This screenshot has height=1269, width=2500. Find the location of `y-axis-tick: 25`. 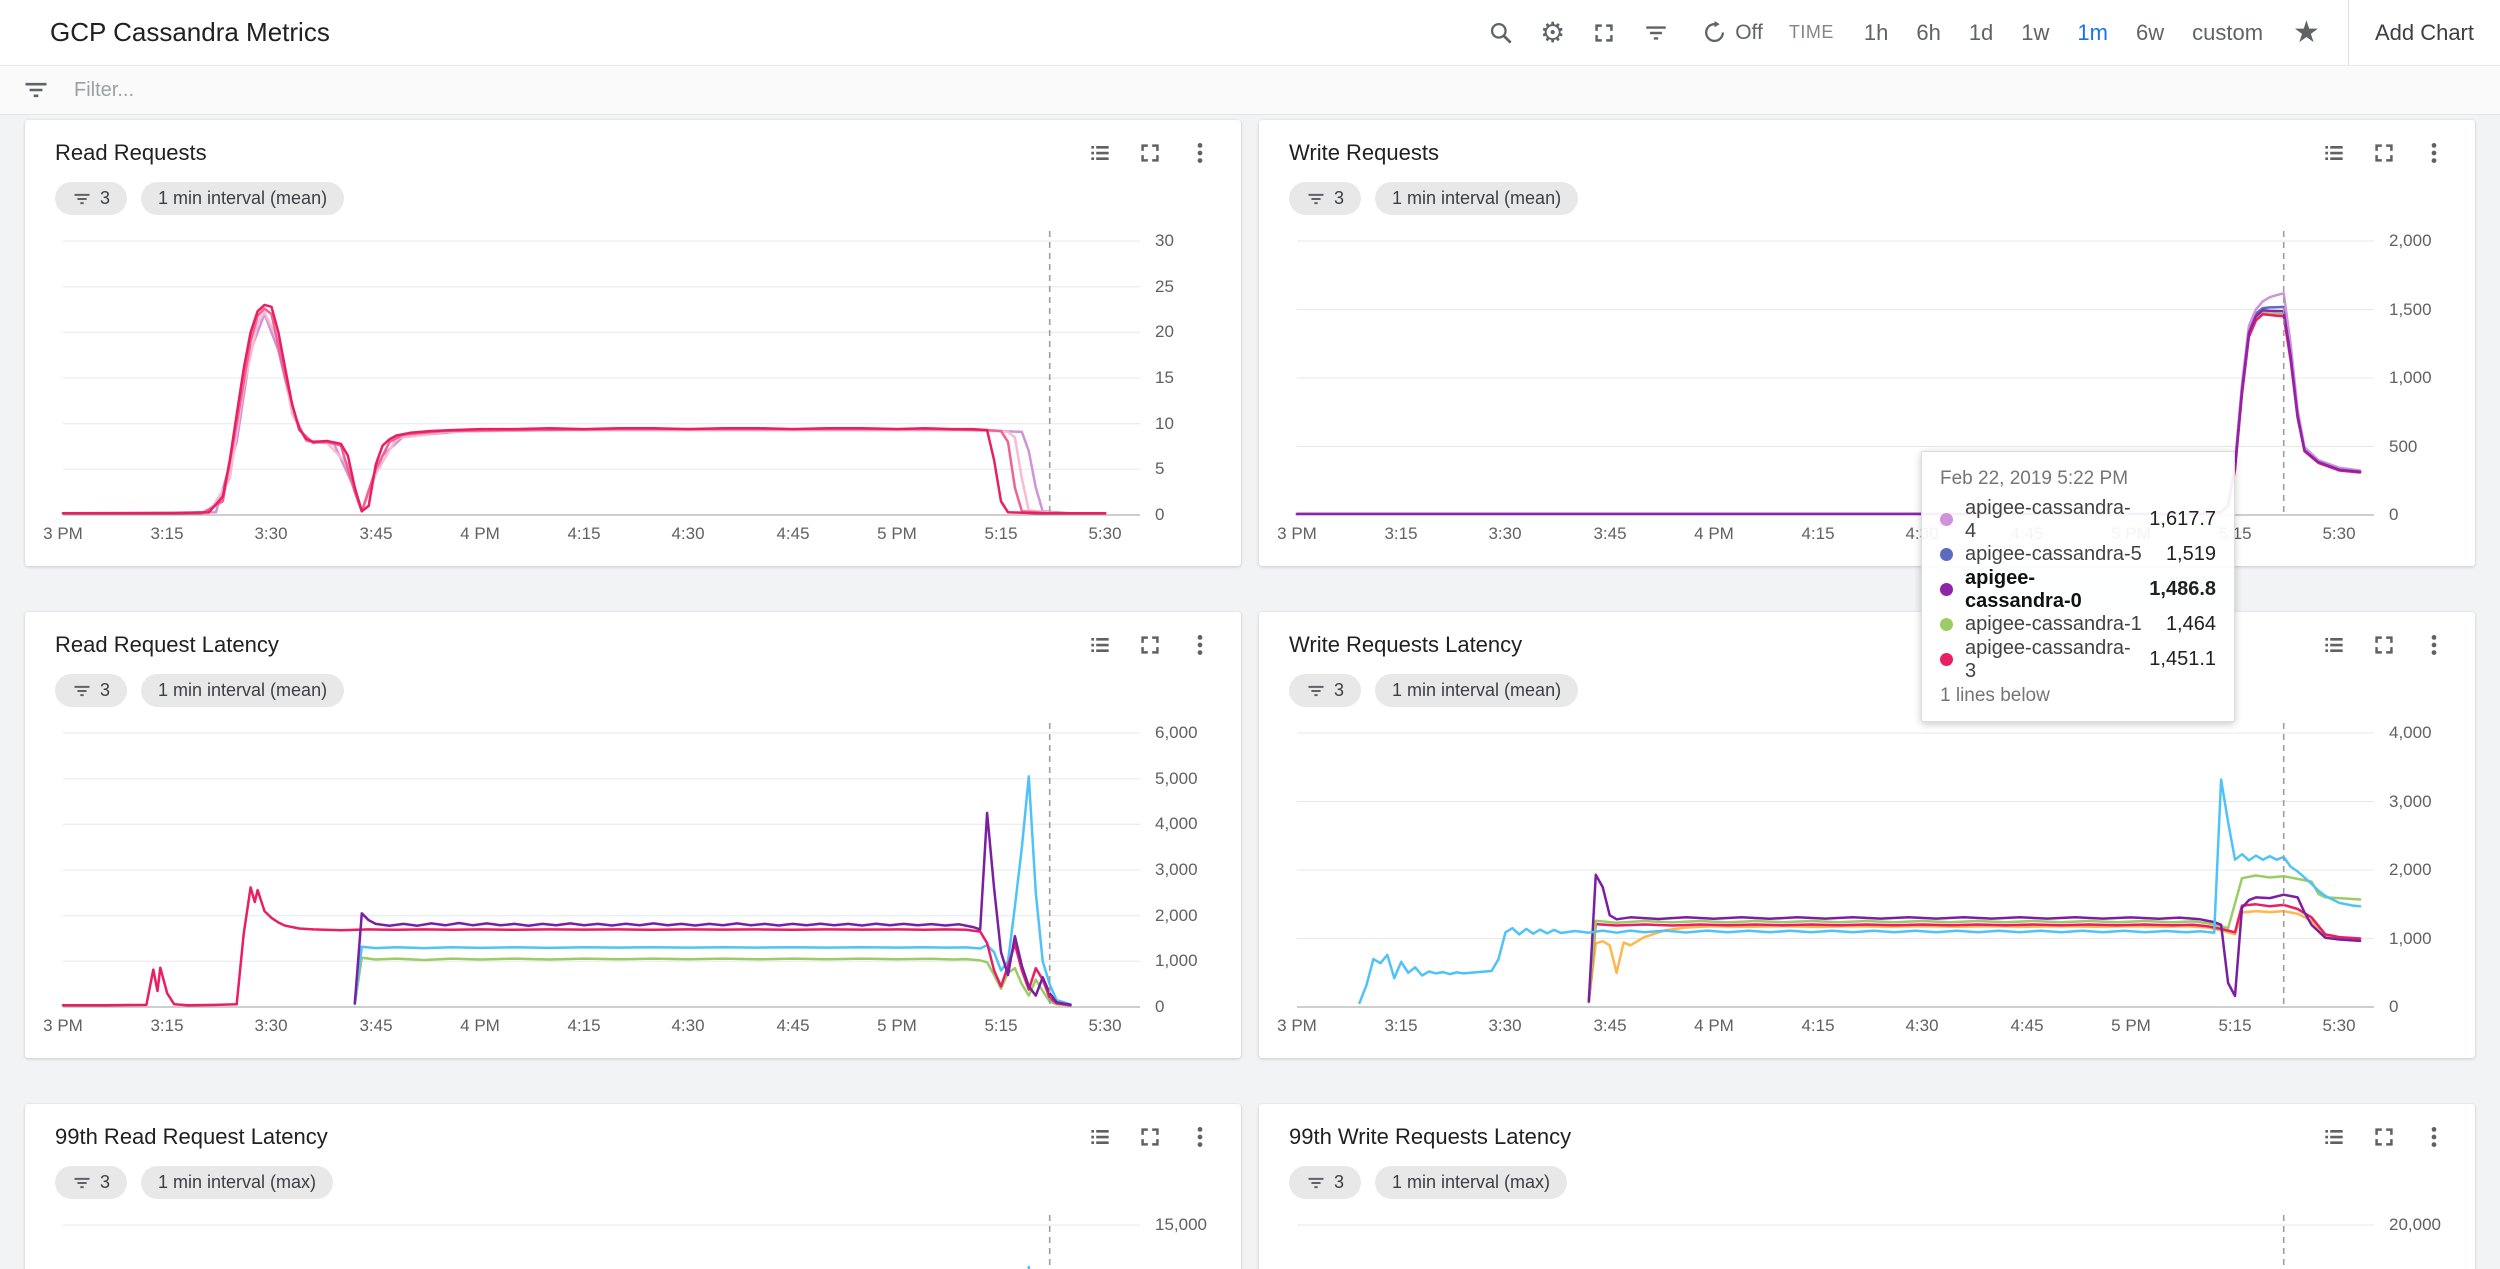

y-axis-tick: 25 is located at coordinates (1164, 286).